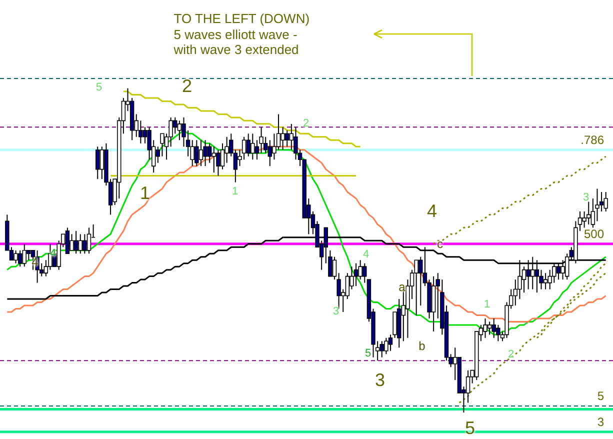  I want to click on annotation: .786, so click(592, 139).